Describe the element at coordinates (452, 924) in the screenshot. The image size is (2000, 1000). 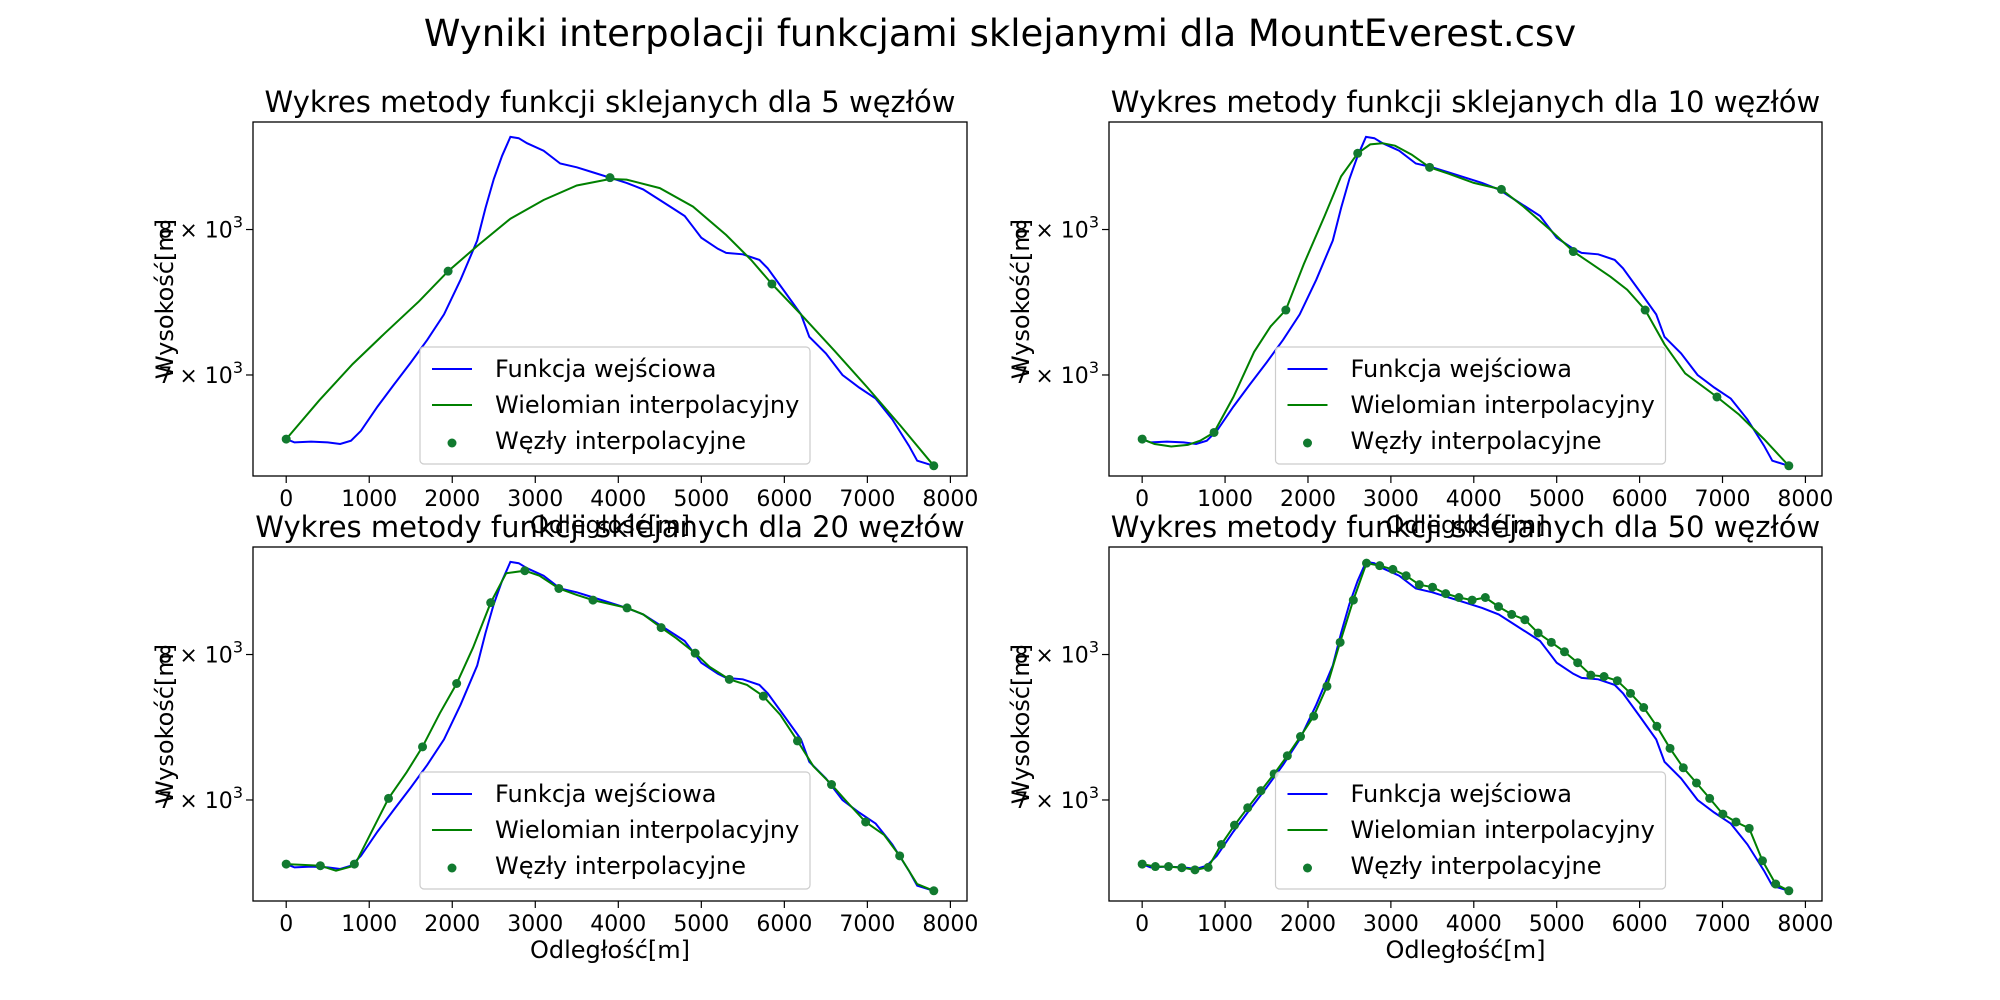
I see `x-tick-label: 2000` at that location.